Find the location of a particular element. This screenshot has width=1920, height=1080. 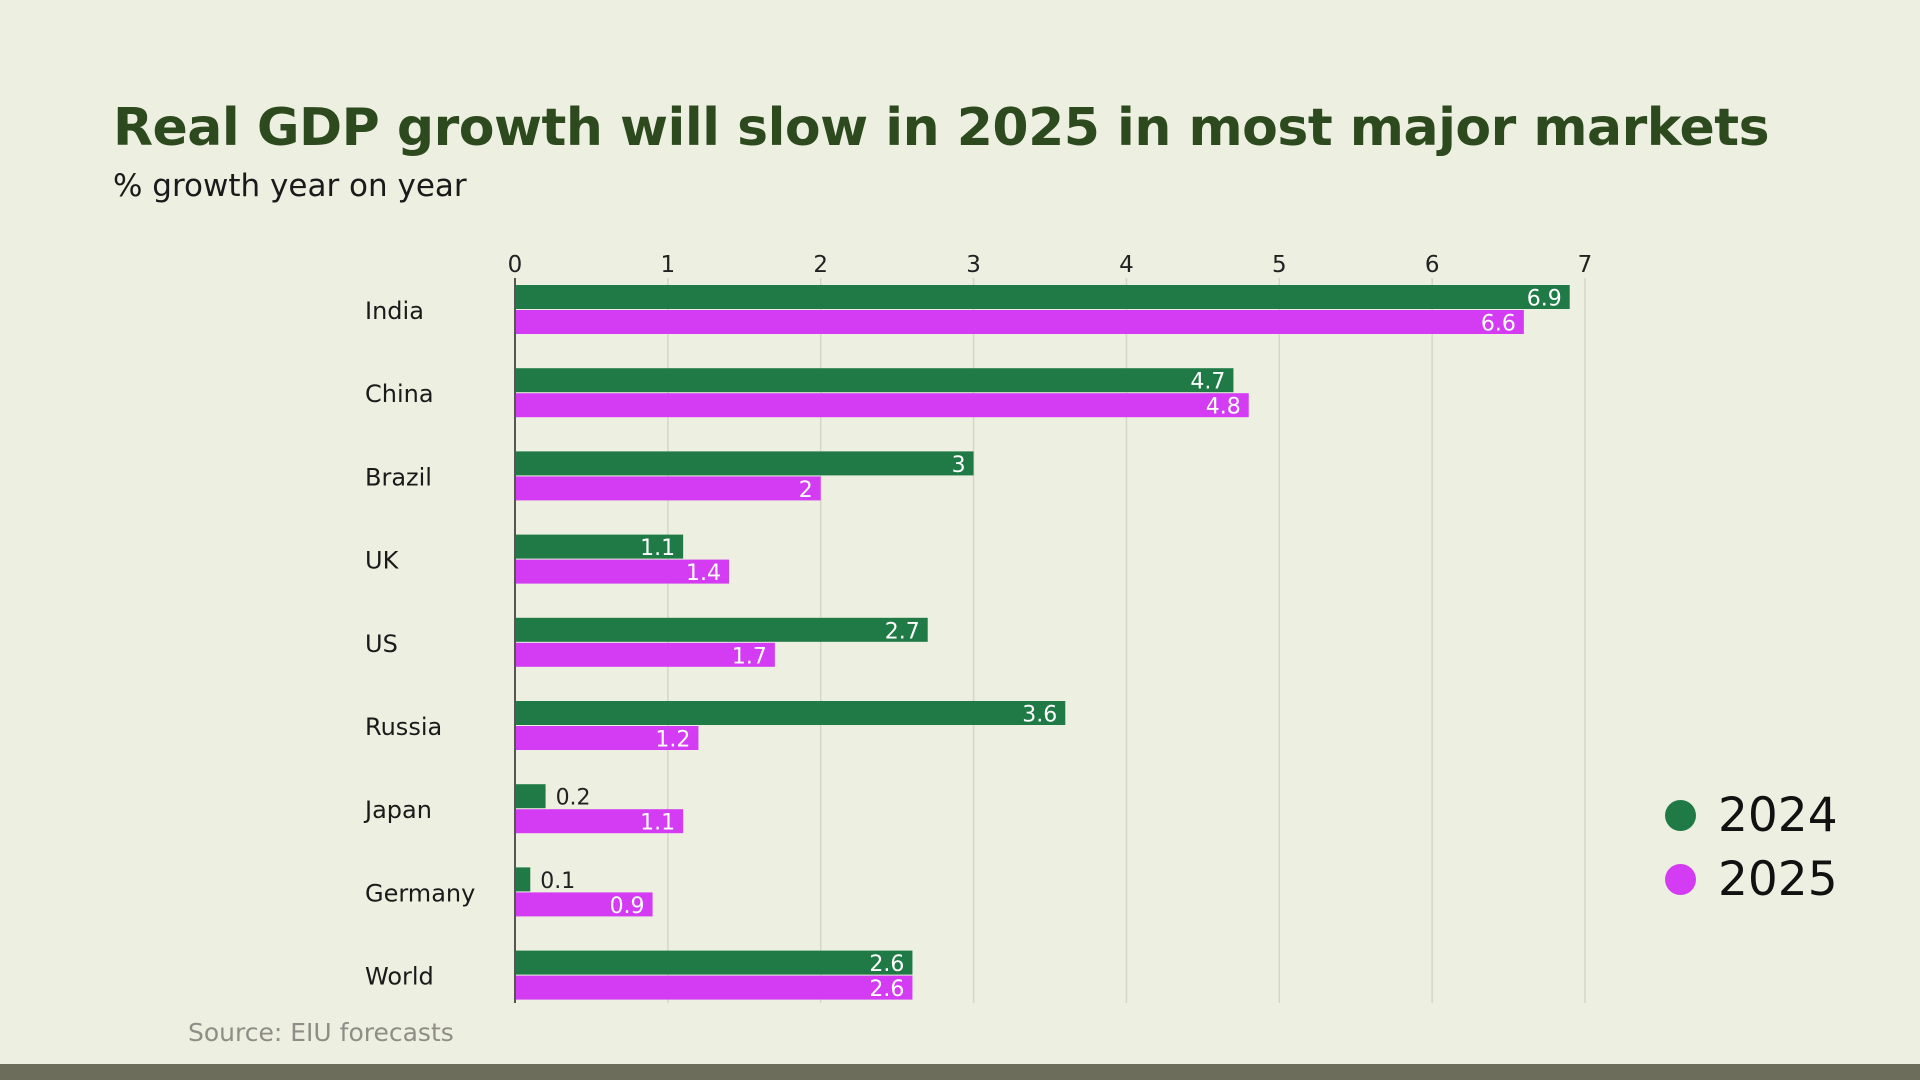

x-tick-label: 6 is located at coordinates (1432, 265).